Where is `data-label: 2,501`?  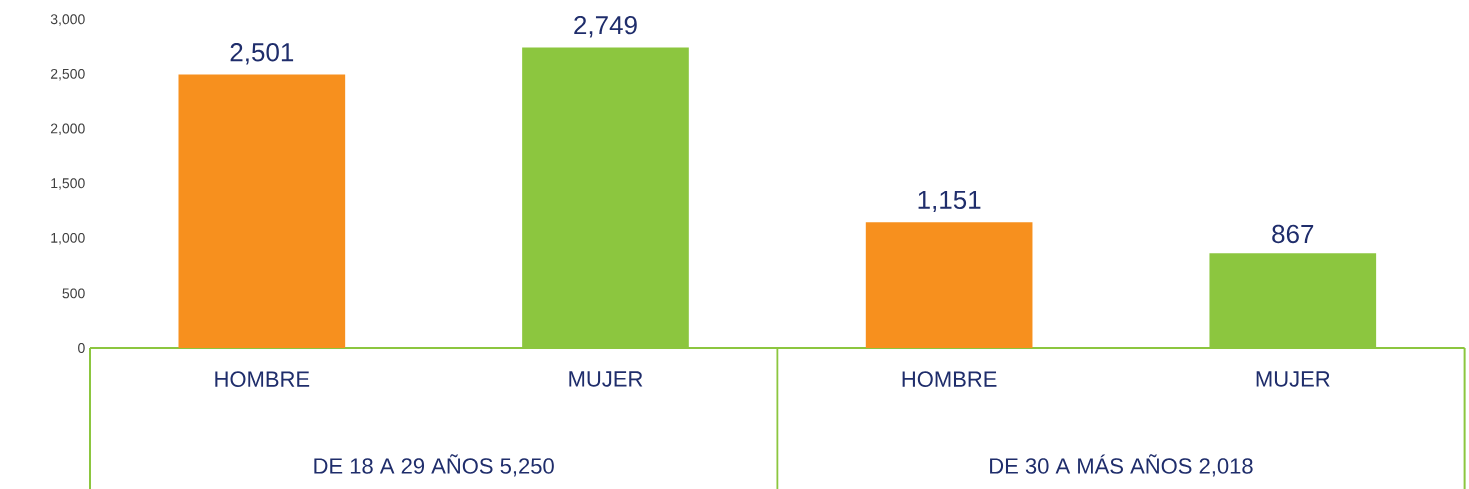
data-label: 2,501 is located at coordinates (262, 54).